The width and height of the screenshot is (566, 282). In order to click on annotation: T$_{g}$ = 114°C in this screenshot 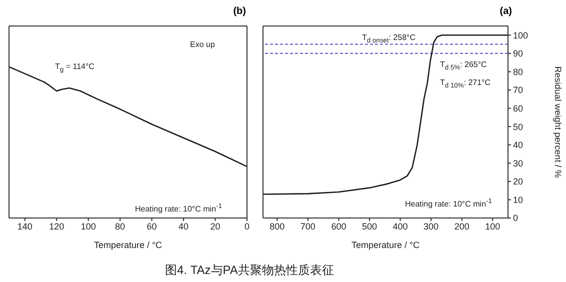, I will do `click(74, 68)`.